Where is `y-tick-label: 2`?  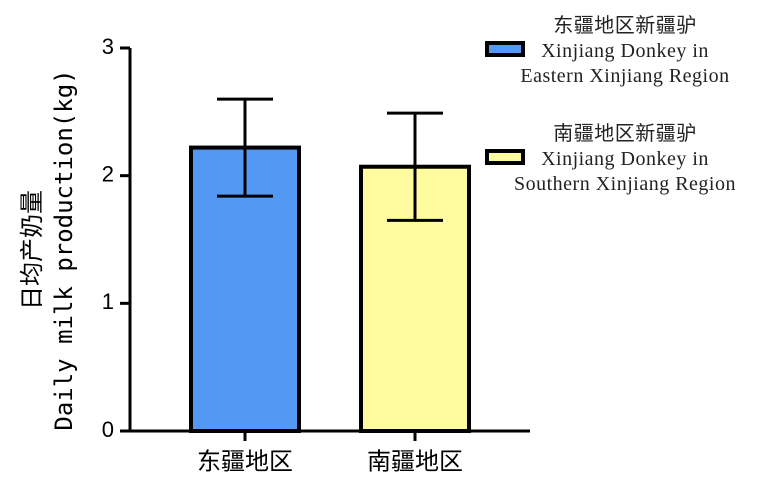 y-tick-label: 2 is located at coordinates (108, 173).